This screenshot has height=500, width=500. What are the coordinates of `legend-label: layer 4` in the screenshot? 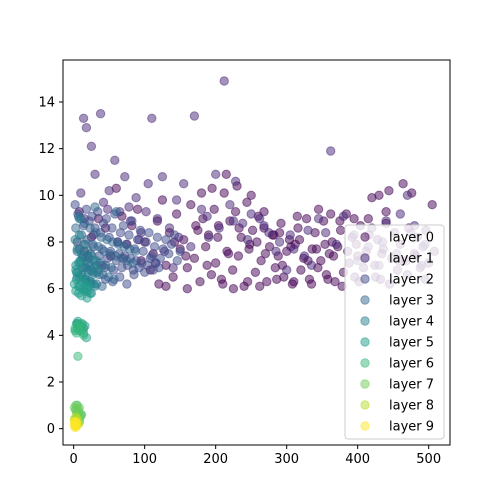 It's located at (411, 322).